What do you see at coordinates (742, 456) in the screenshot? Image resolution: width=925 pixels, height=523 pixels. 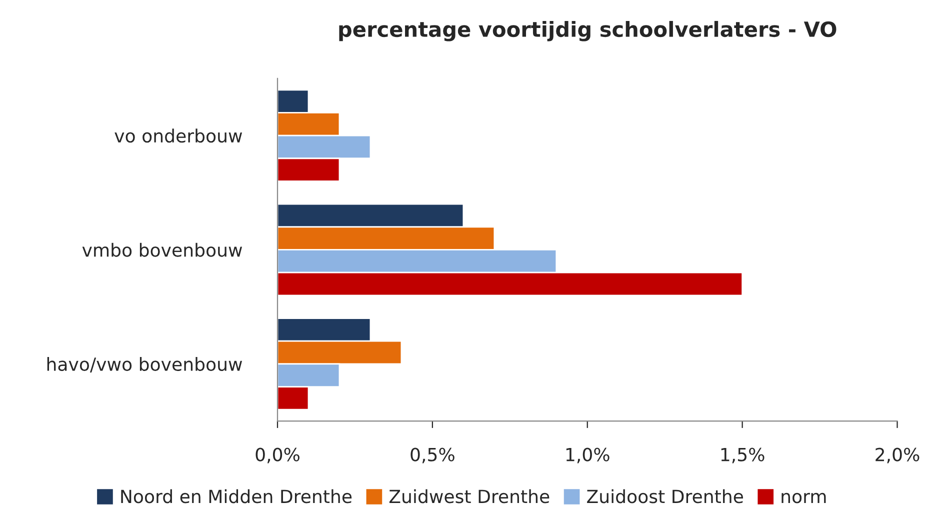 I see `x-tick-label: 1,5%` at bounding box center [742, 456].